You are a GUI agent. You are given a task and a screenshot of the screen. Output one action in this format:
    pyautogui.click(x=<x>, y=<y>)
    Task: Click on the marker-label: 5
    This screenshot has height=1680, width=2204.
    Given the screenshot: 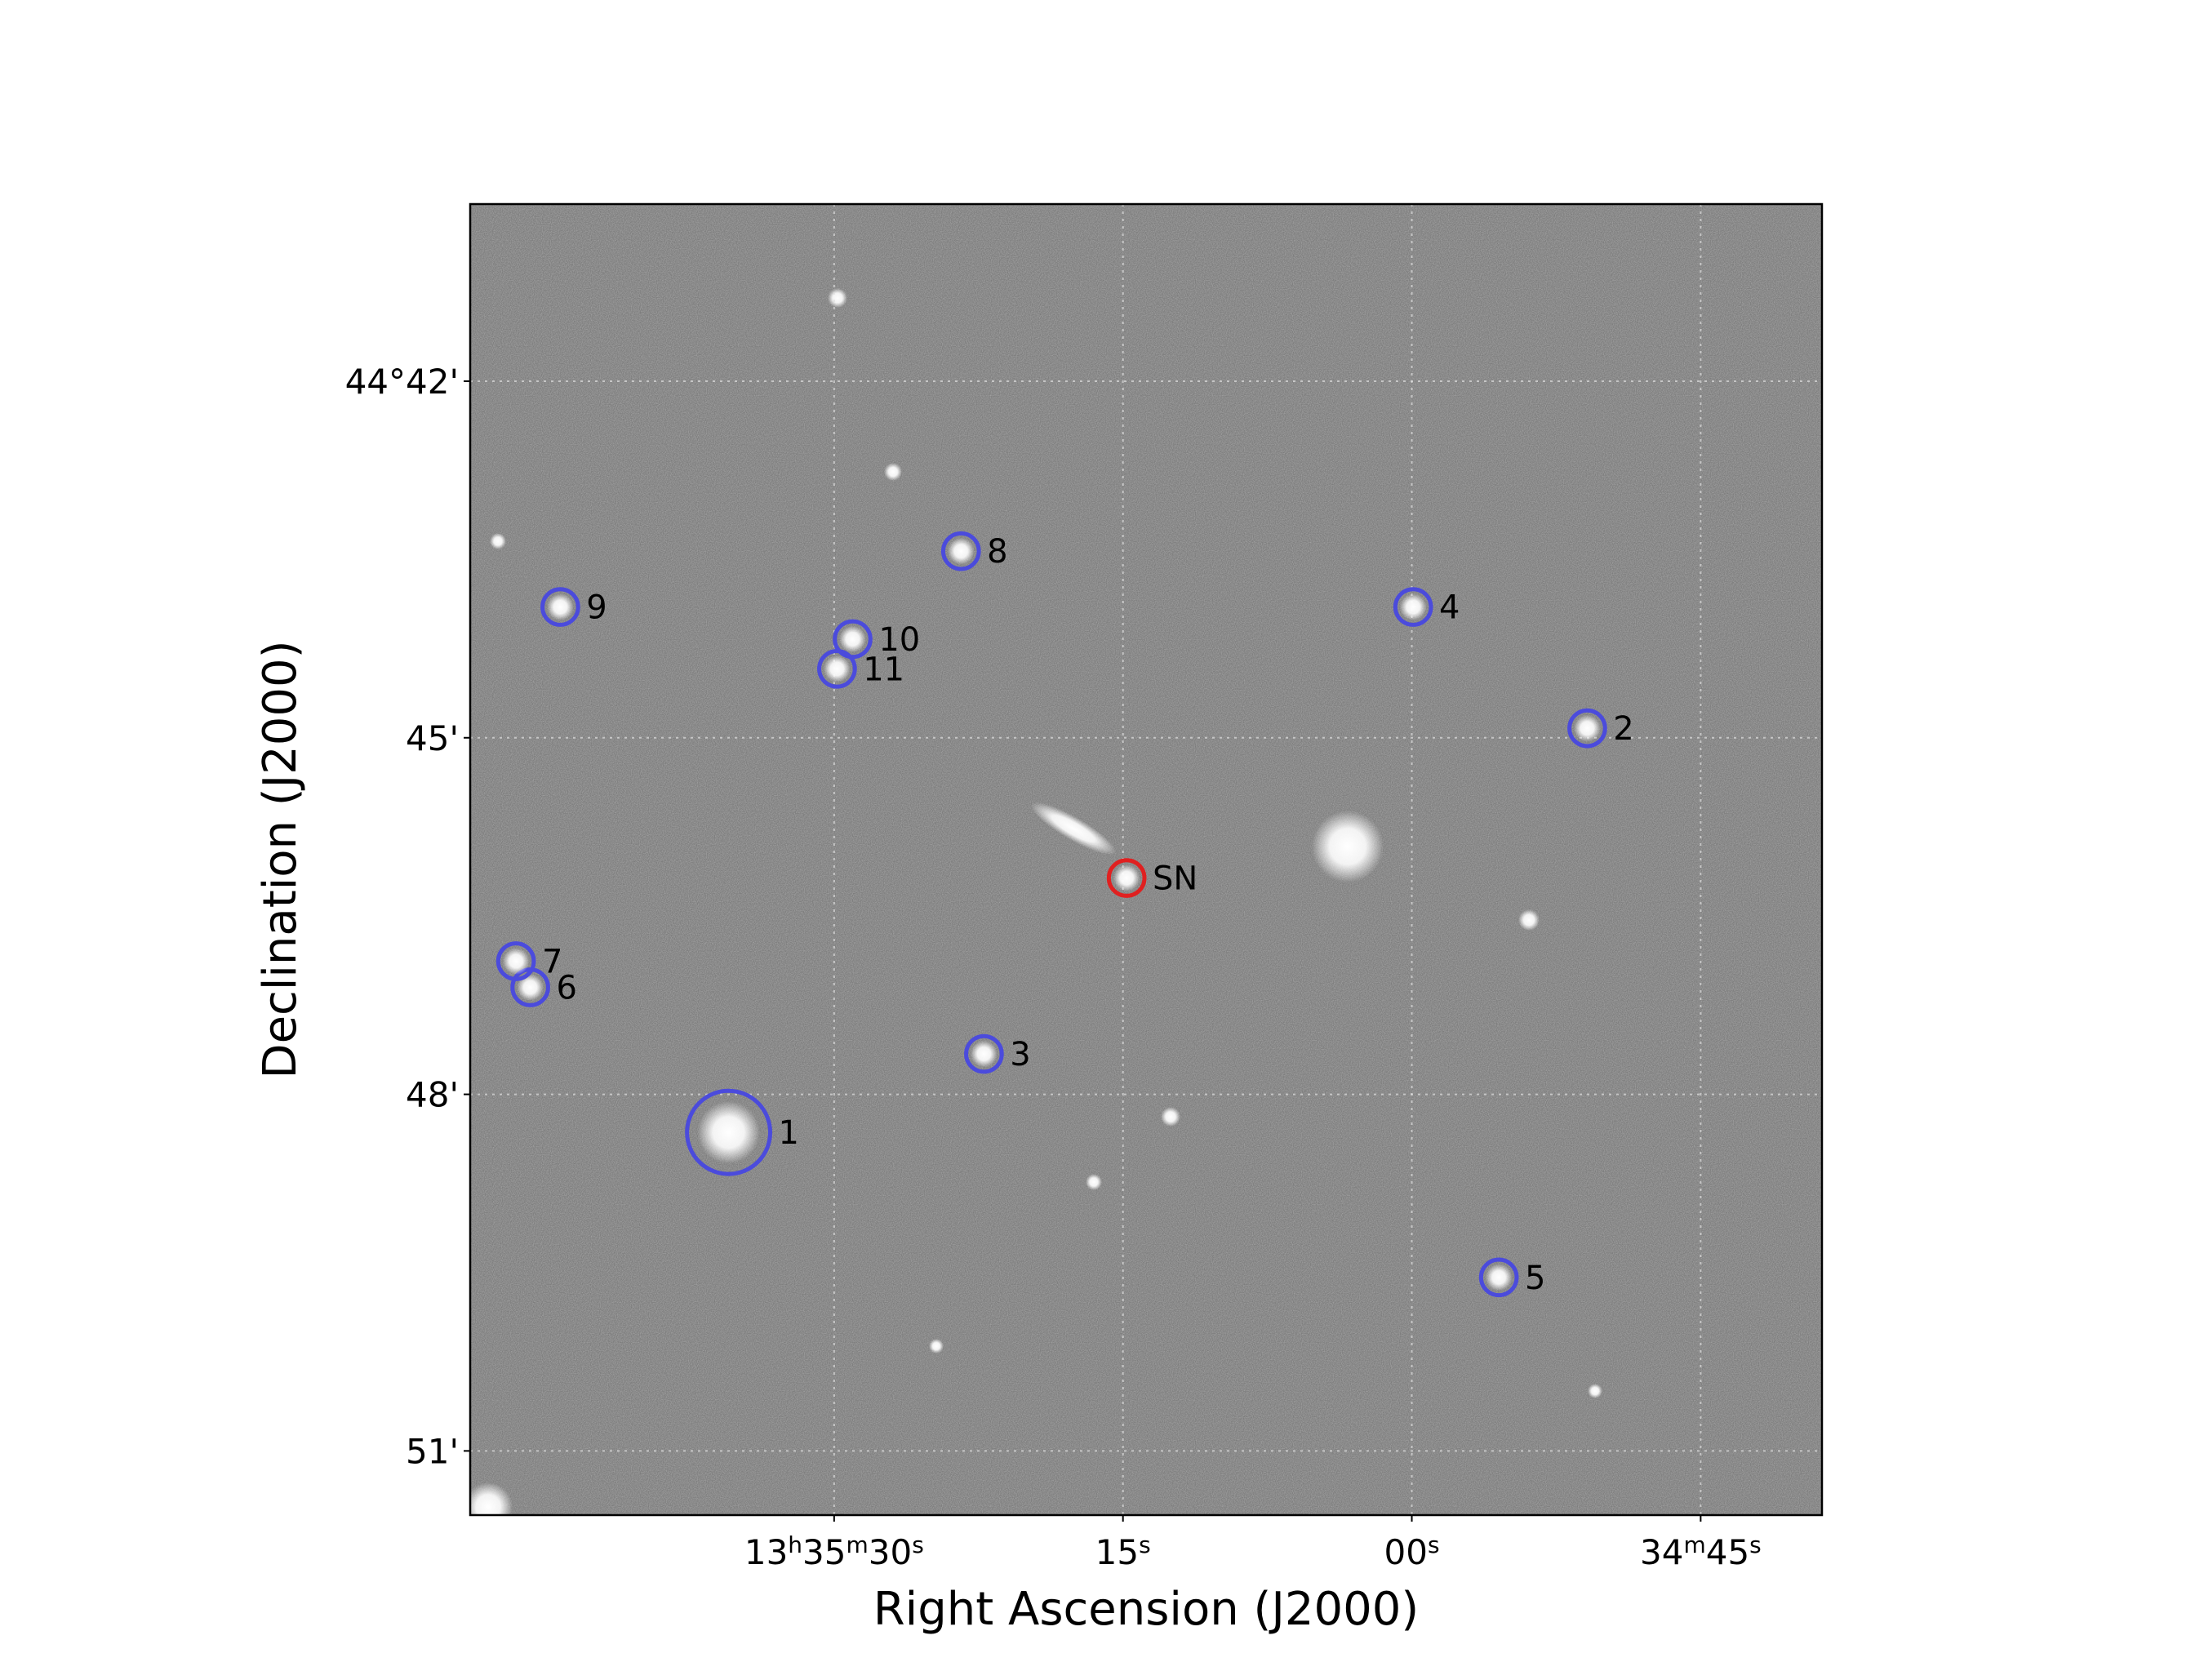 What is the action you would take?
    pyautogui.click(x=1535, y=1279)
    